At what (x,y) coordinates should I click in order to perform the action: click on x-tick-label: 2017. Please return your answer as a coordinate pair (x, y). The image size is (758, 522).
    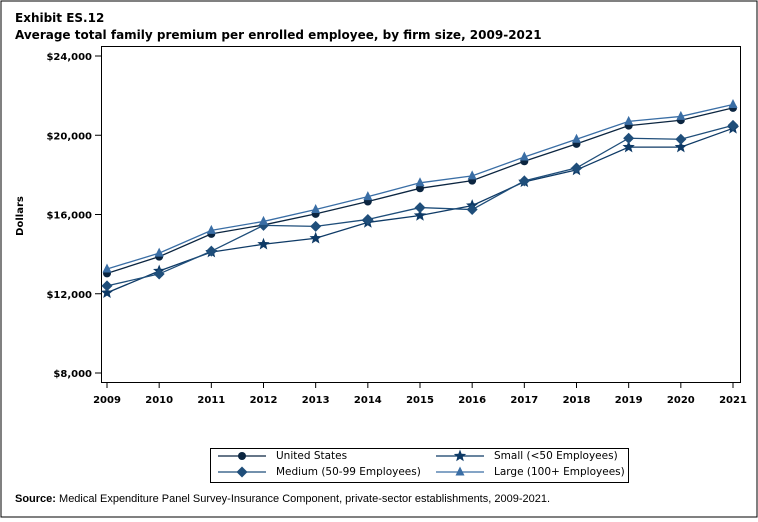
    Looking at the image, I should click on (524, 400).